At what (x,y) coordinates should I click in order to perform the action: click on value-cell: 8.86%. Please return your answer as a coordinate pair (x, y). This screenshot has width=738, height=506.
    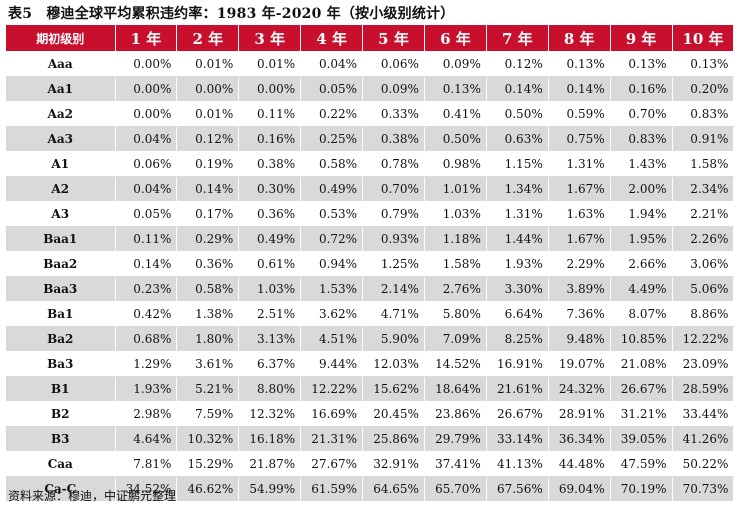
    Looking at the image, I should click on (703, 314).